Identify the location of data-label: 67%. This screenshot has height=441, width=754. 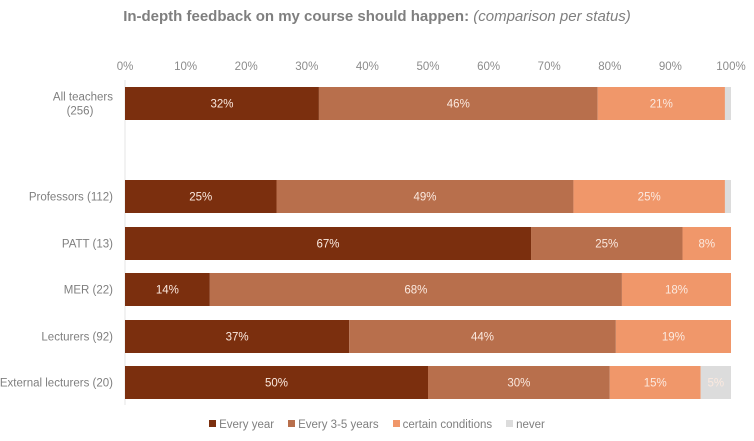
(327, 245).